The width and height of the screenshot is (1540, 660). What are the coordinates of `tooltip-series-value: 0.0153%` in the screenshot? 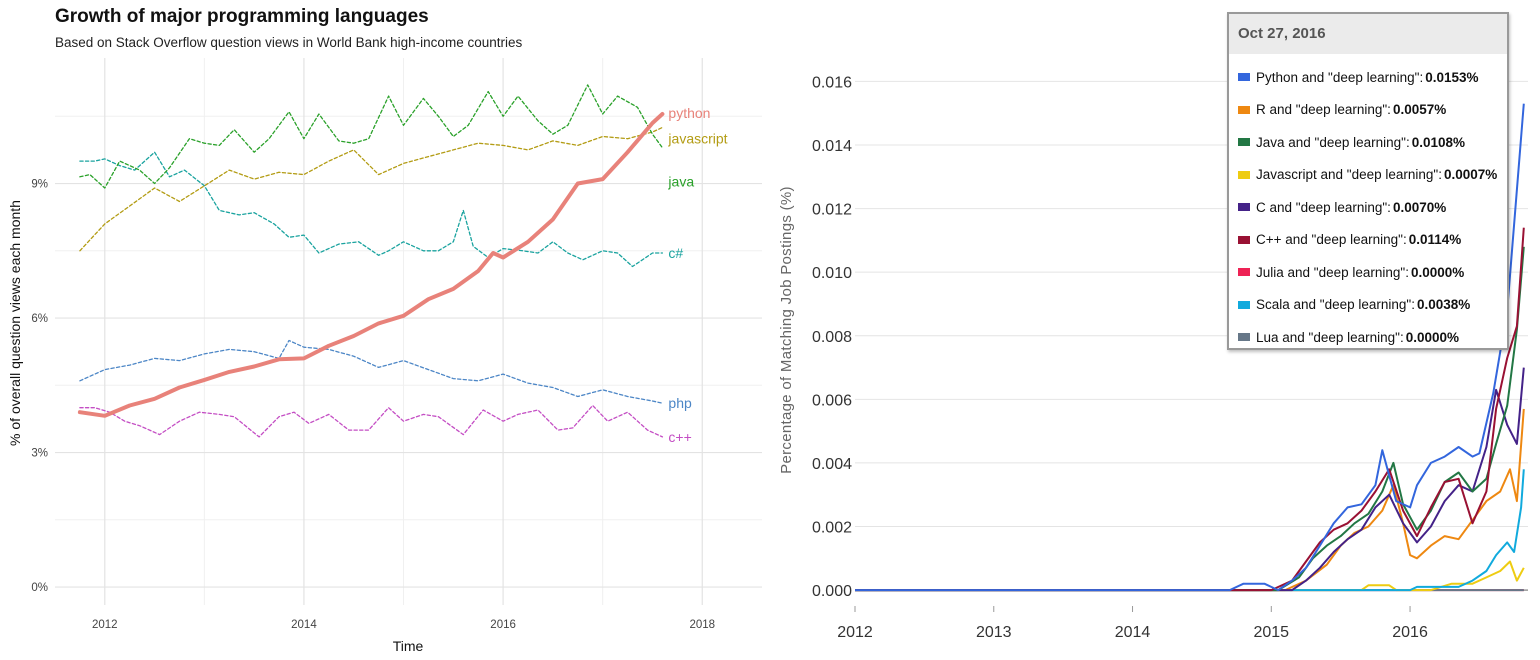 It's located at (1452, 77).